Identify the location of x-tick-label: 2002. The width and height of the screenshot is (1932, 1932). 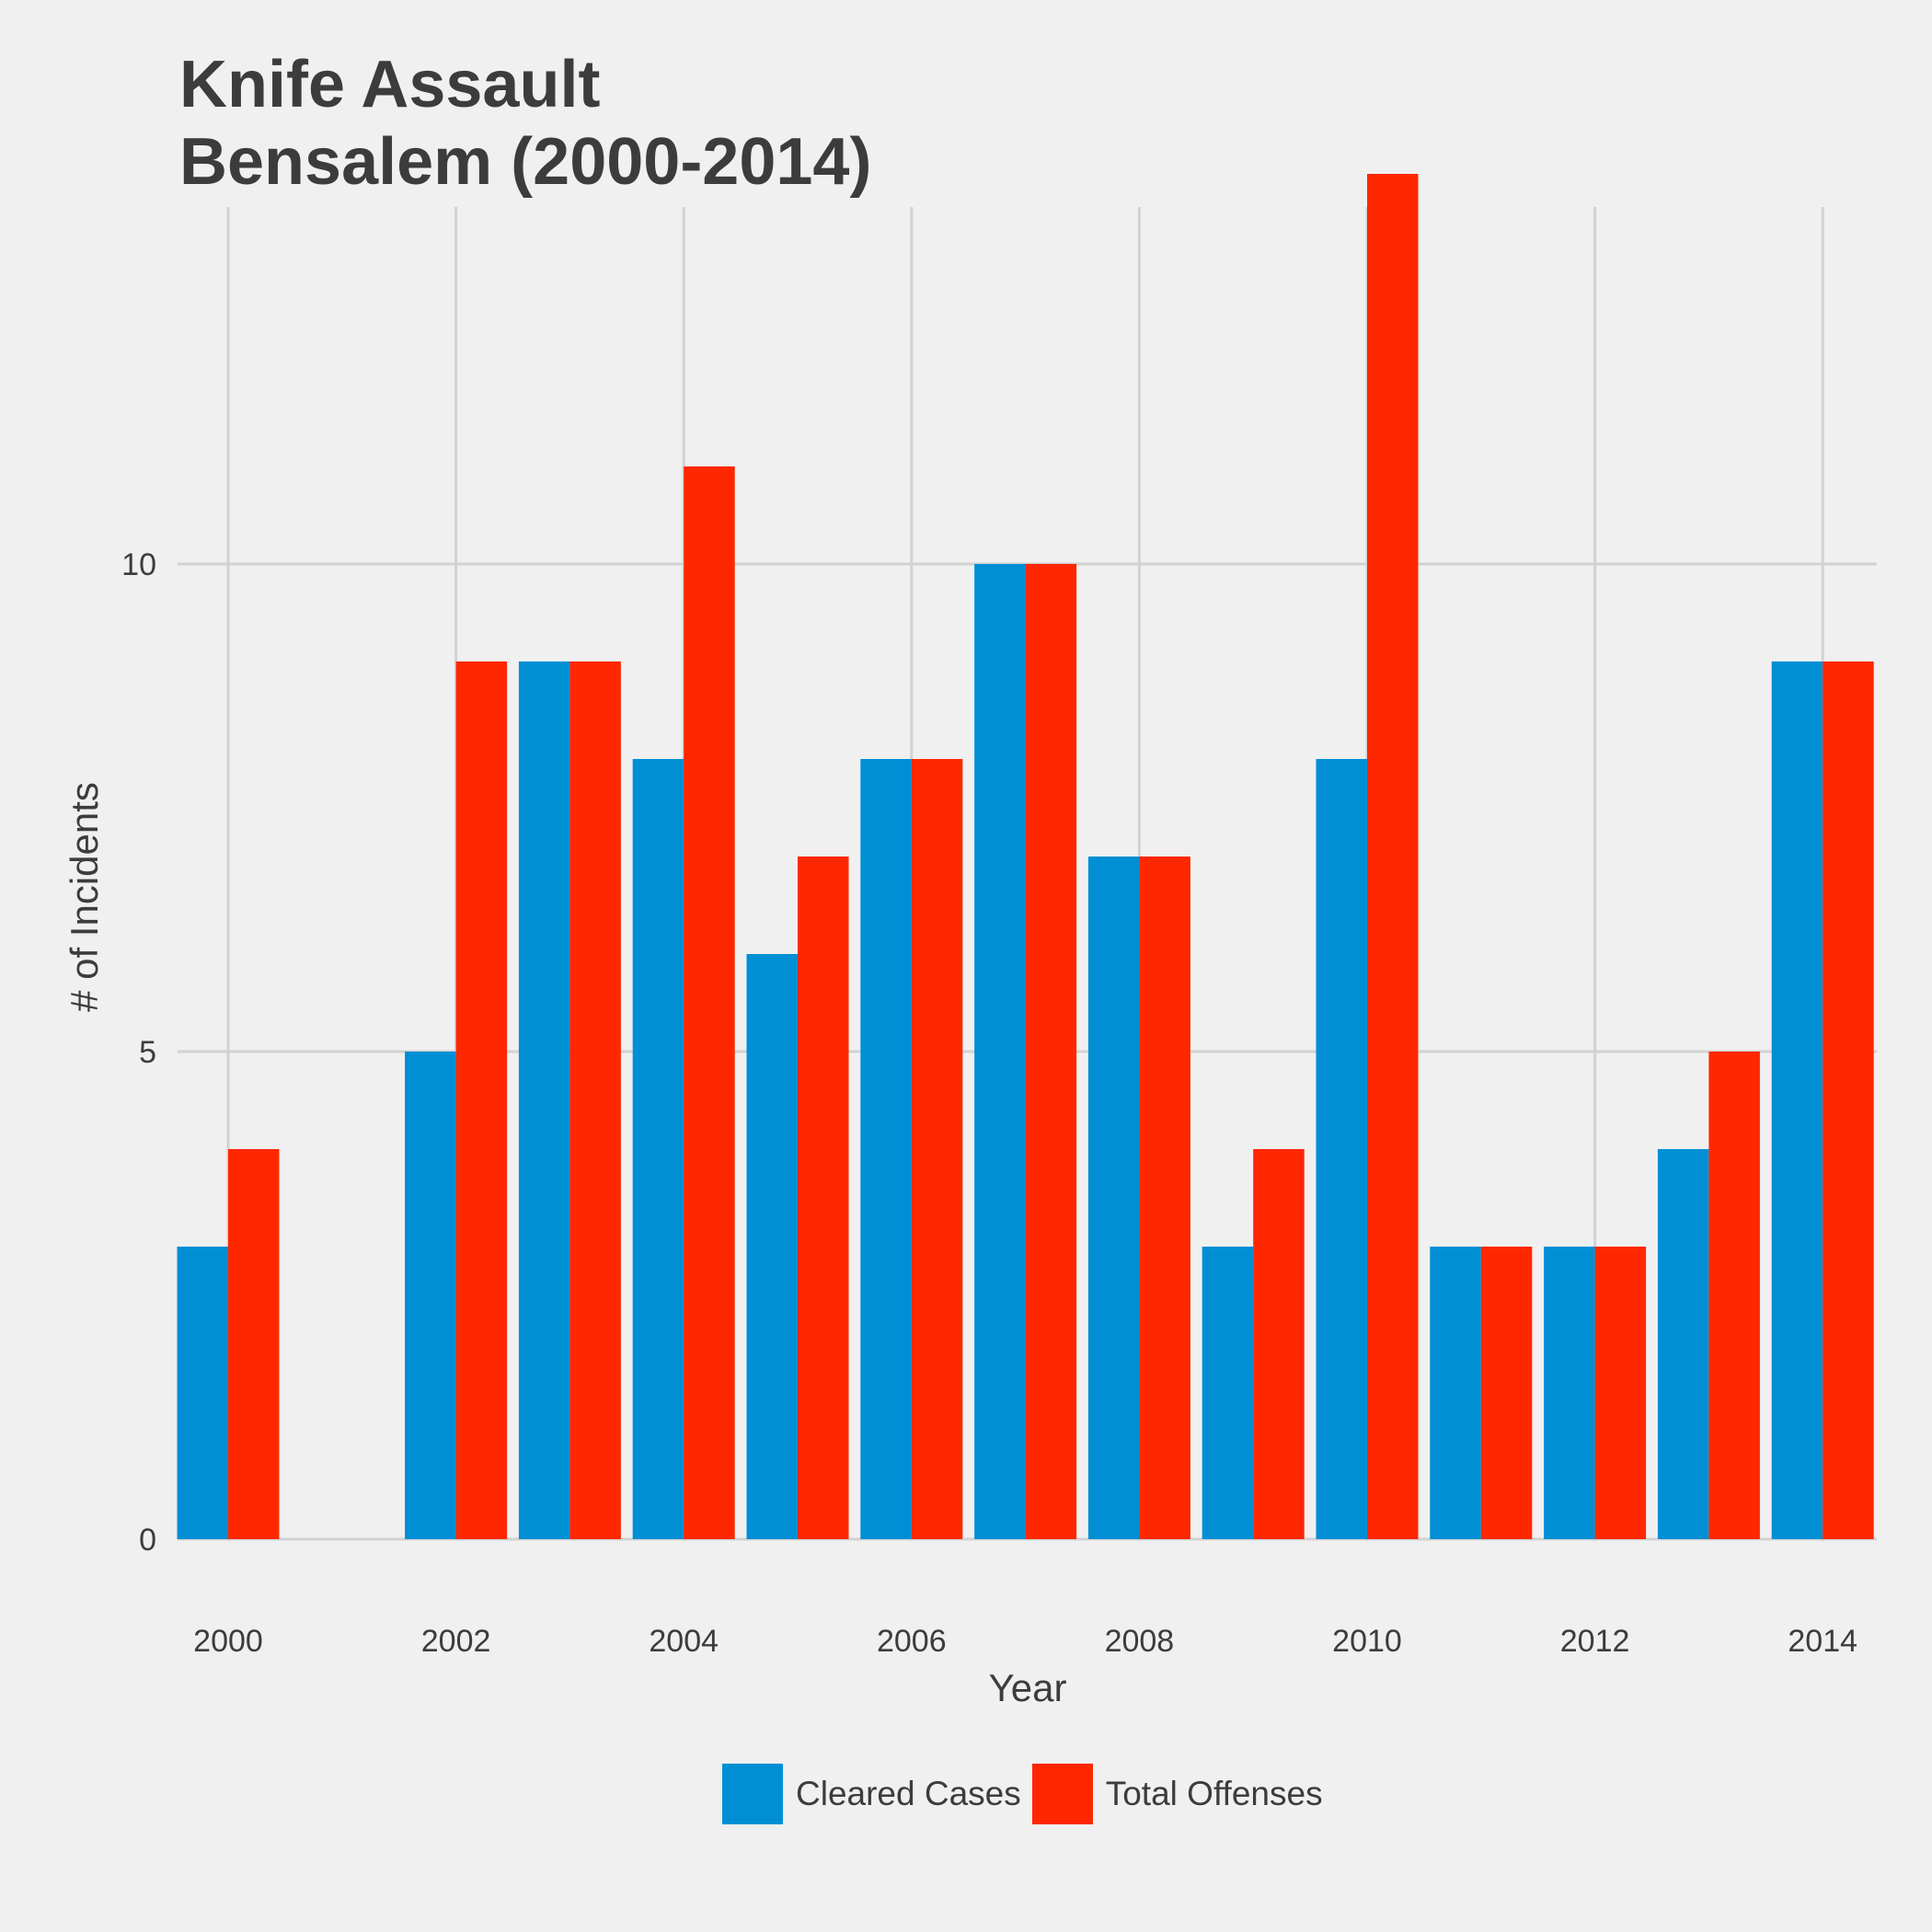
(456, 1641).